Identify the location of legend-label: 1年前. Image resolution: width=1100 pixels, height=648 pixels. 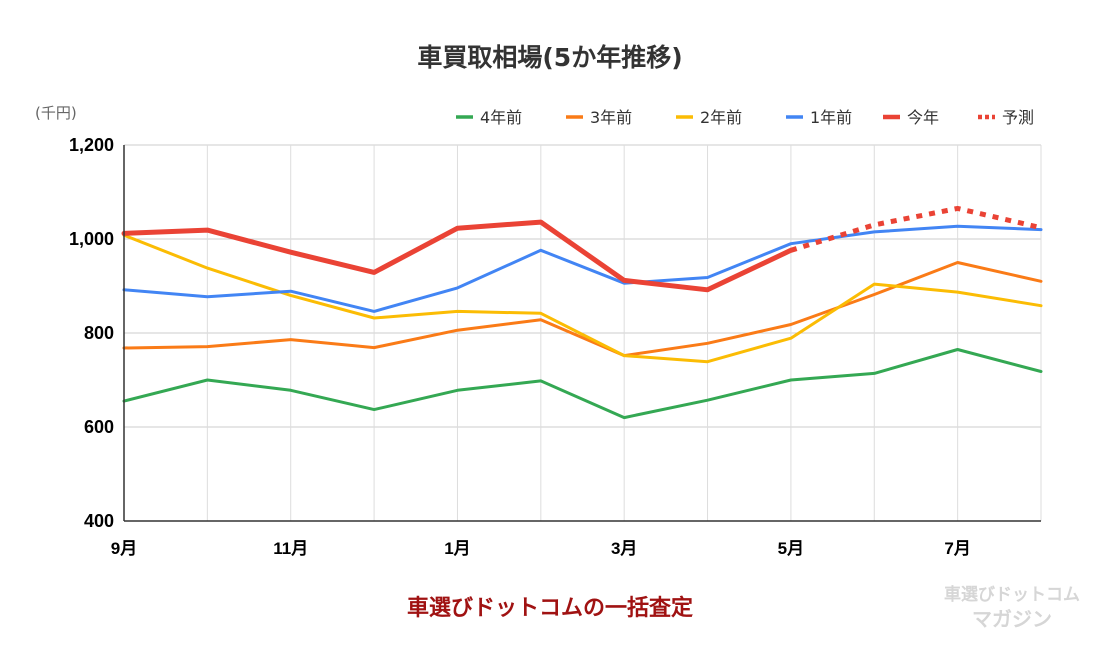
(831, 117).